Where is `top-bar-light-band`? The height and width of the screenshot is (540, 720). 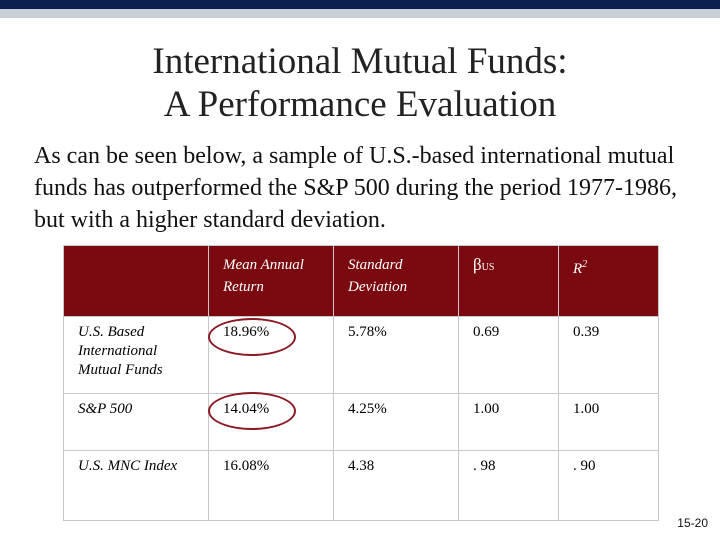 top-bar-light-band is located at coordinates (360, 13).